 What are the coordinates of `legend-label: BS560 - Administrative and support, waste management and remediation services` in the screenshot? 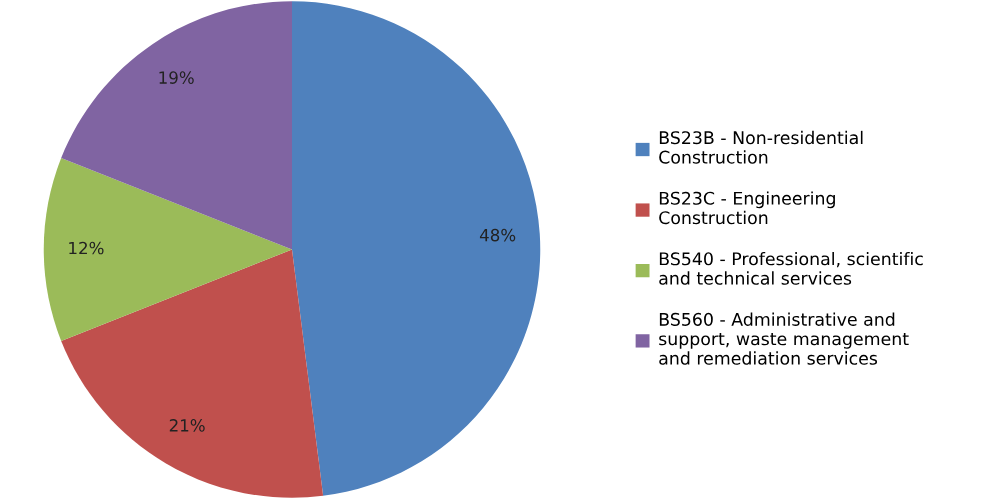 It's located at (784, 338).